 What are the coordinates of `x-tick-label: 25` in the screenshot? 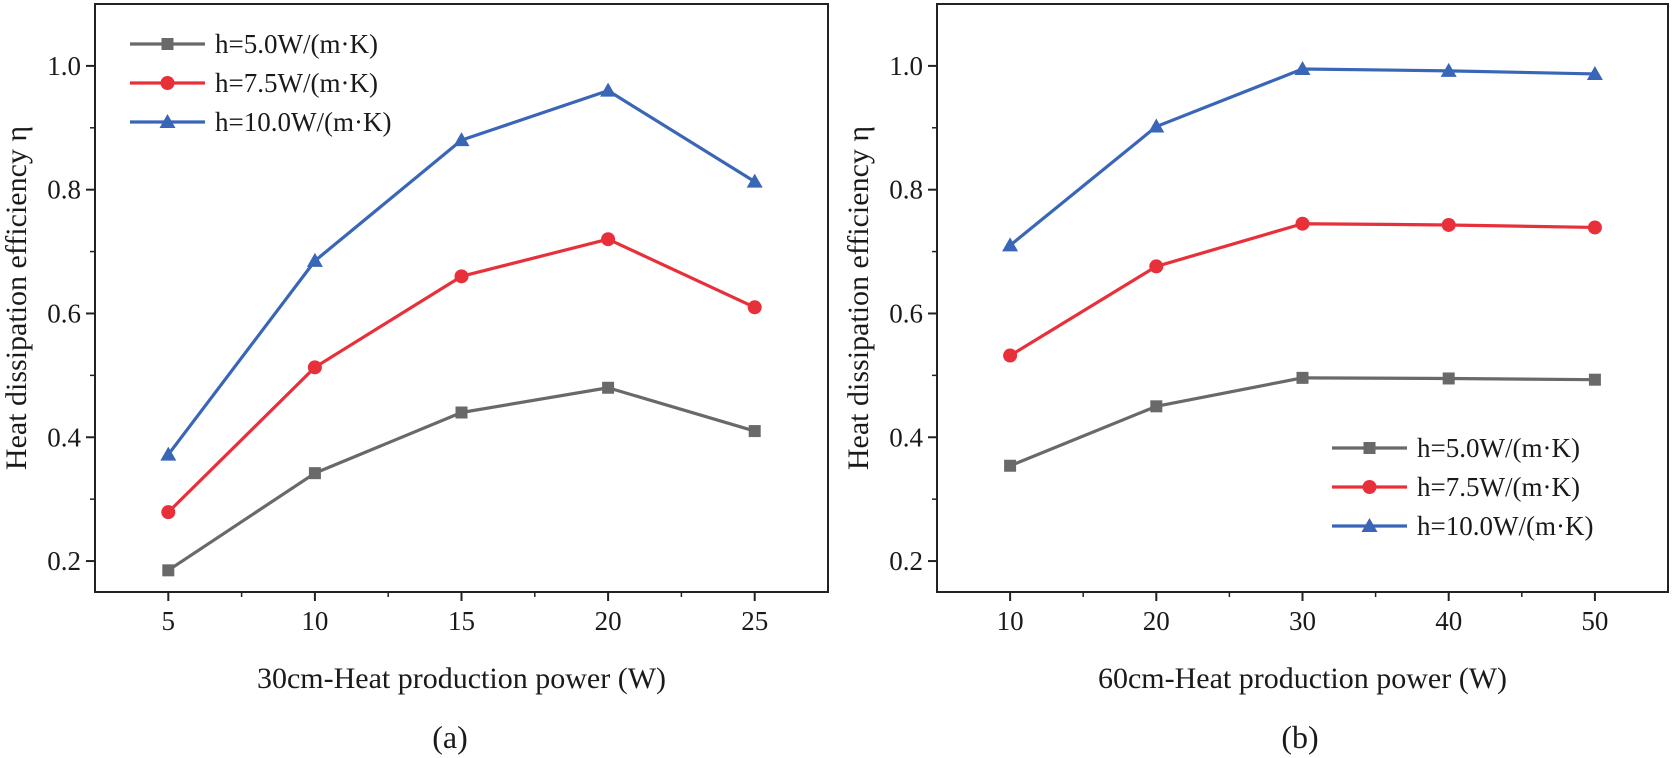 It's located at (754, 621).